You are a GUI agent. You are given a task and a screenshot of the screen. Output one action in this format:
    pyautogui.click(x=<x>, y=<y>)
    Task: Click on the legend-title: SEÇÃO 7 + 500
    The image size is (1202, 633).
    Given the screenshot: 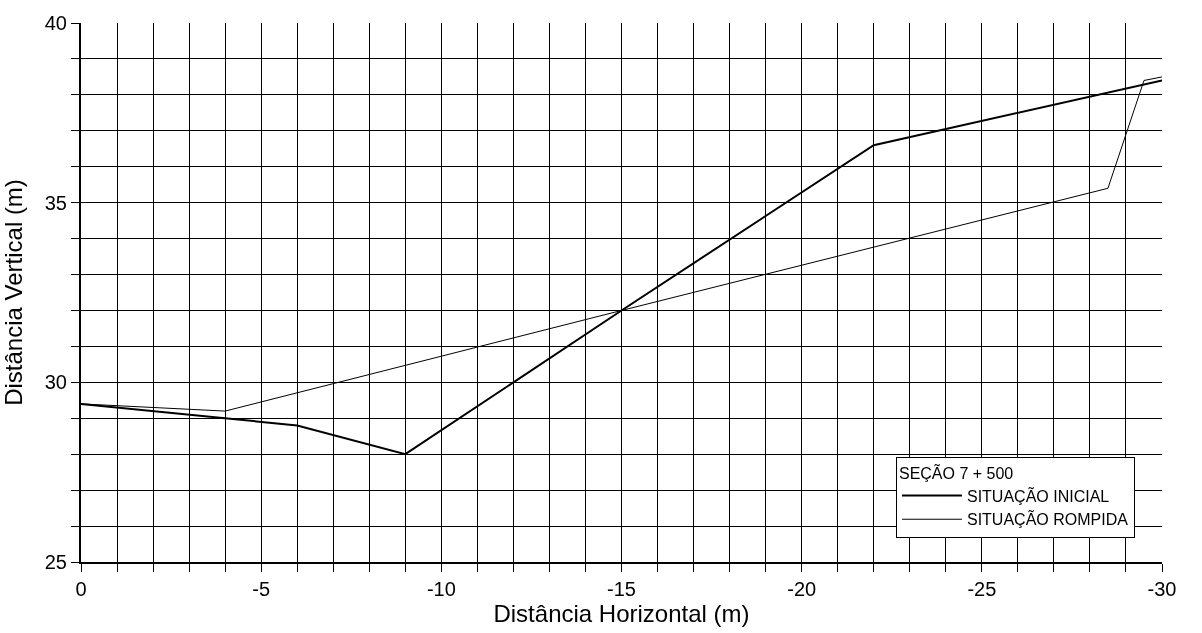 What is the action you would take?
    pyautogui.click(x=956, y=472)
    